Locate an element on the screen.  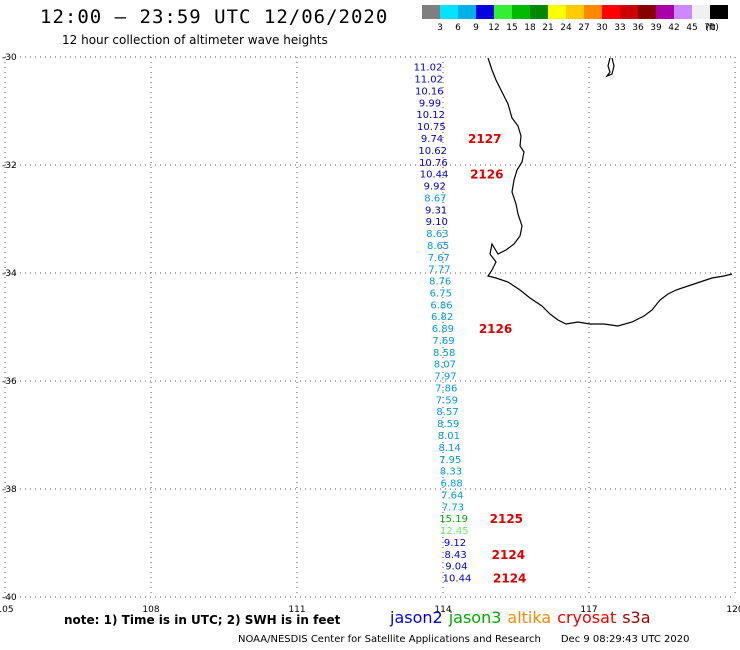
wave-height-value: 8.76 is located at coordinates (440, 282).